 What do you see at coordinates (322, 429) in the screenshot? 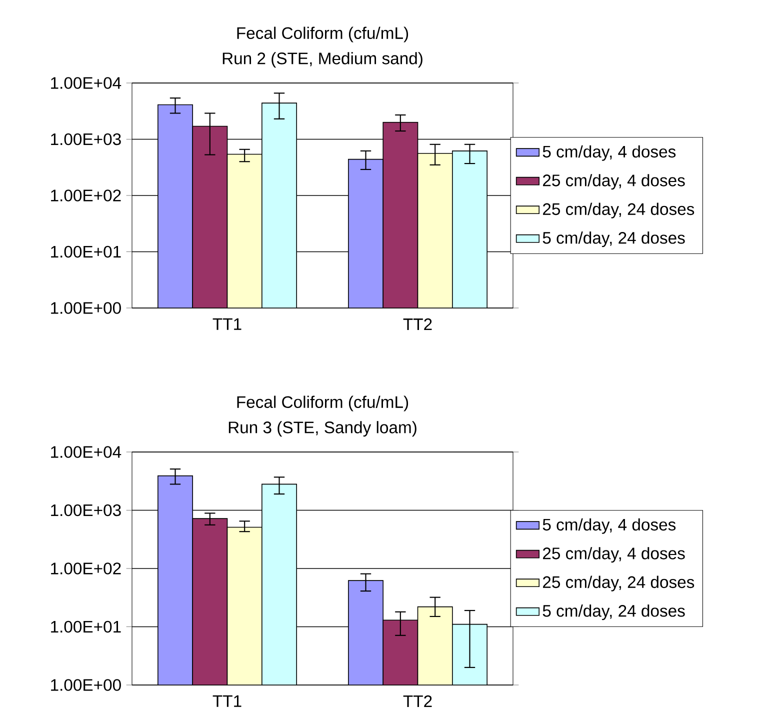
I see `chart-subtitle: Run 3 (STE, Sandy loam)` at bounding box center [322, 429].